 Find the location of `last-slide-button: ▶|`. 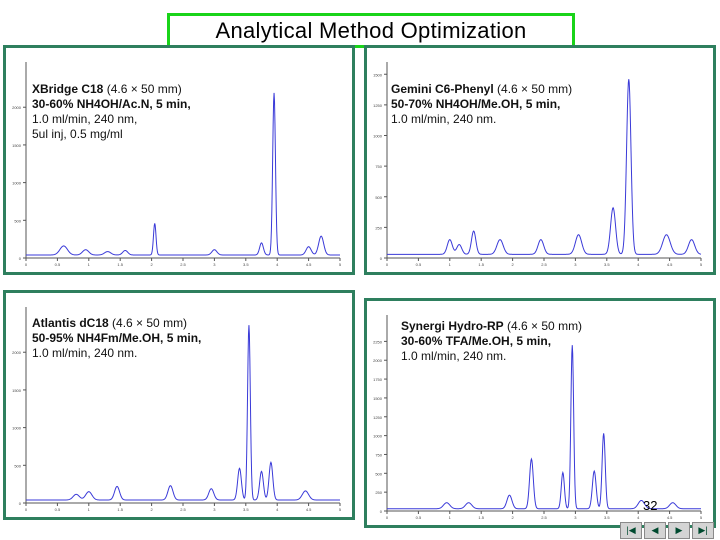

last-slide-button: ▶| is located at coordinates (703, 530).